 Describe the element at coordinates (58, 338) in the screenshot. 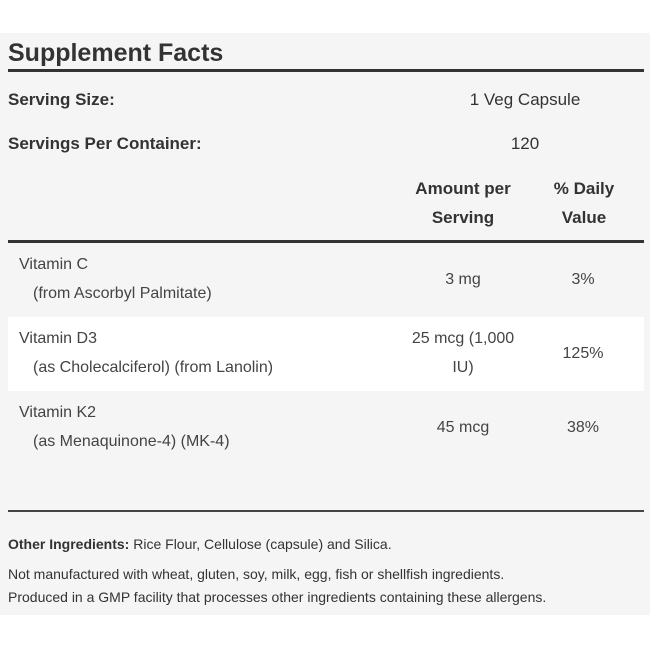

I see `nutrient-name: Vitamin D3` at that location.